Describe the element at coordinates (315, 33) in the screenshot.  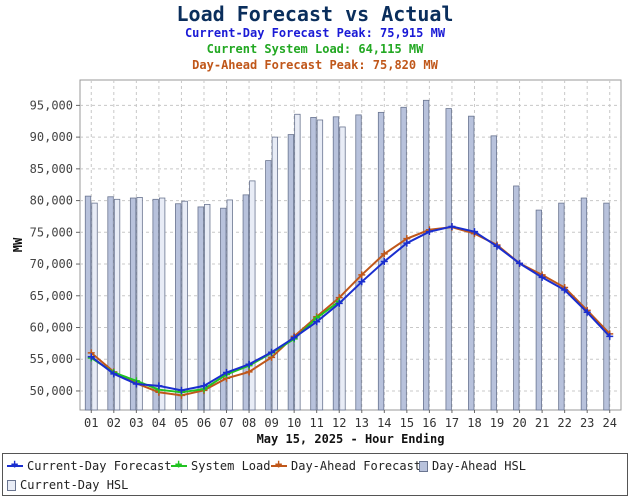
I see `current-day-forecast-peak: Current-Day Forecast Peak: 75,915 MW` at that location.